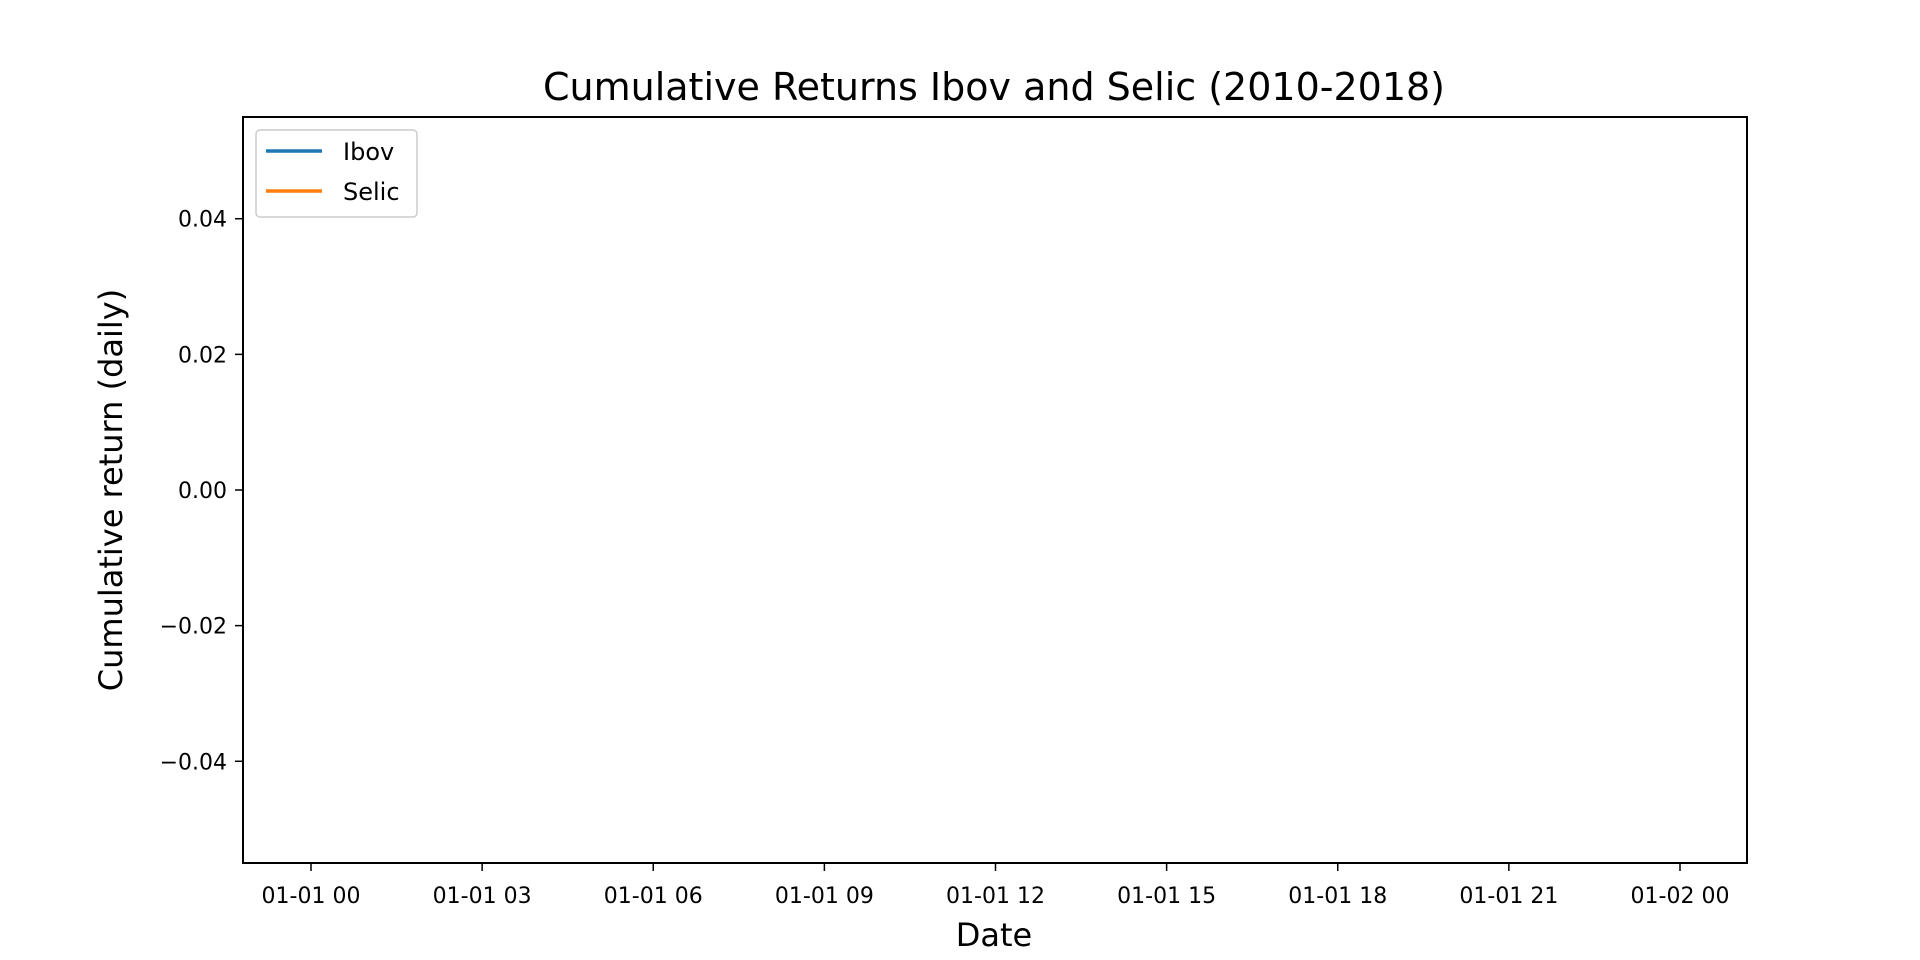 This screenshot has height=960, width=1920. Describe the element at coordinates (995, 896) in the screenshot. I see `x-tick-label: 01-01 12` at that location.